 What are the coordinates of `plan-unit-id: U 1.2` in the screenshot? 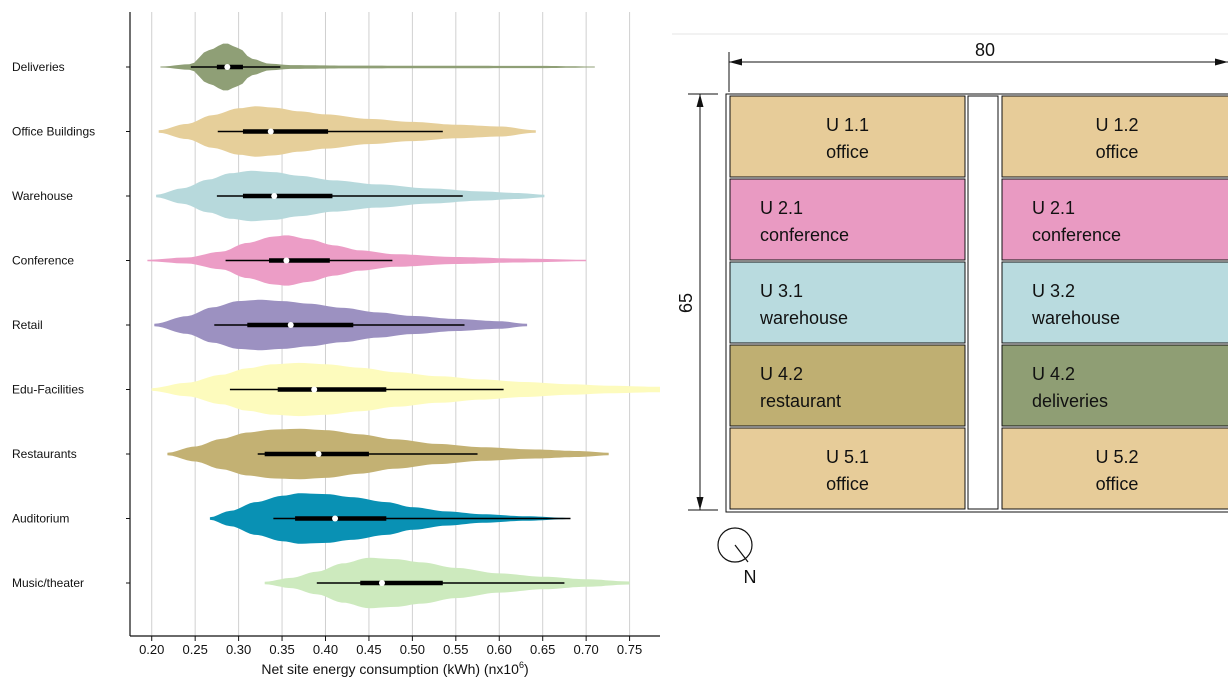 It's located at (1116, 125).